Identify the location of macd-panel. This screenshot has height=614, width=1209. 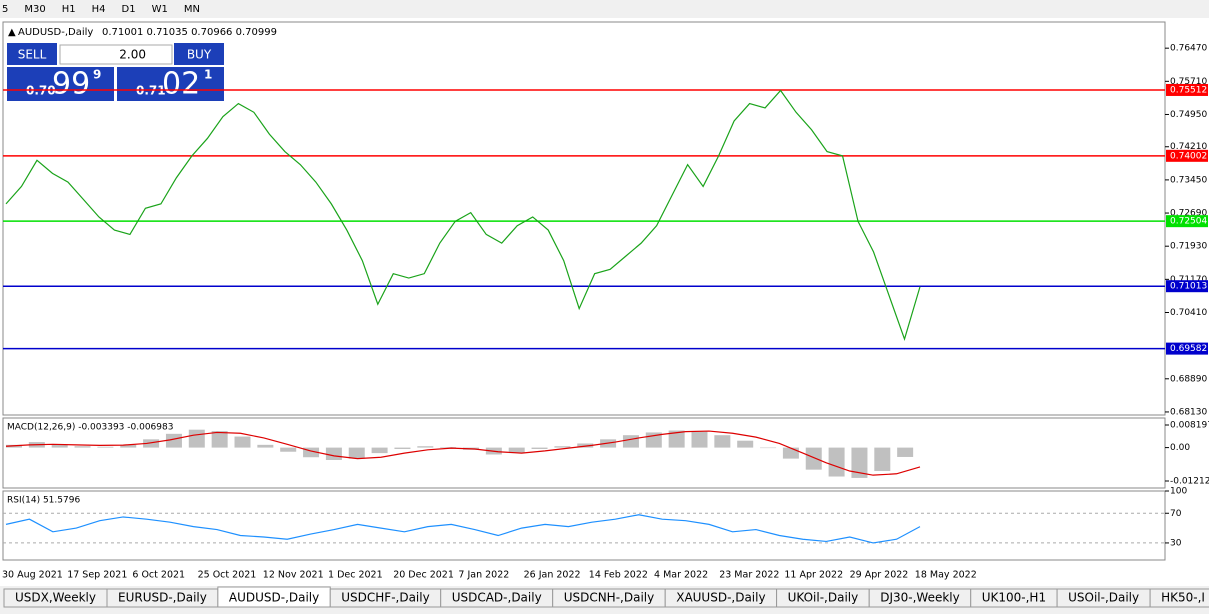
(584, 453).